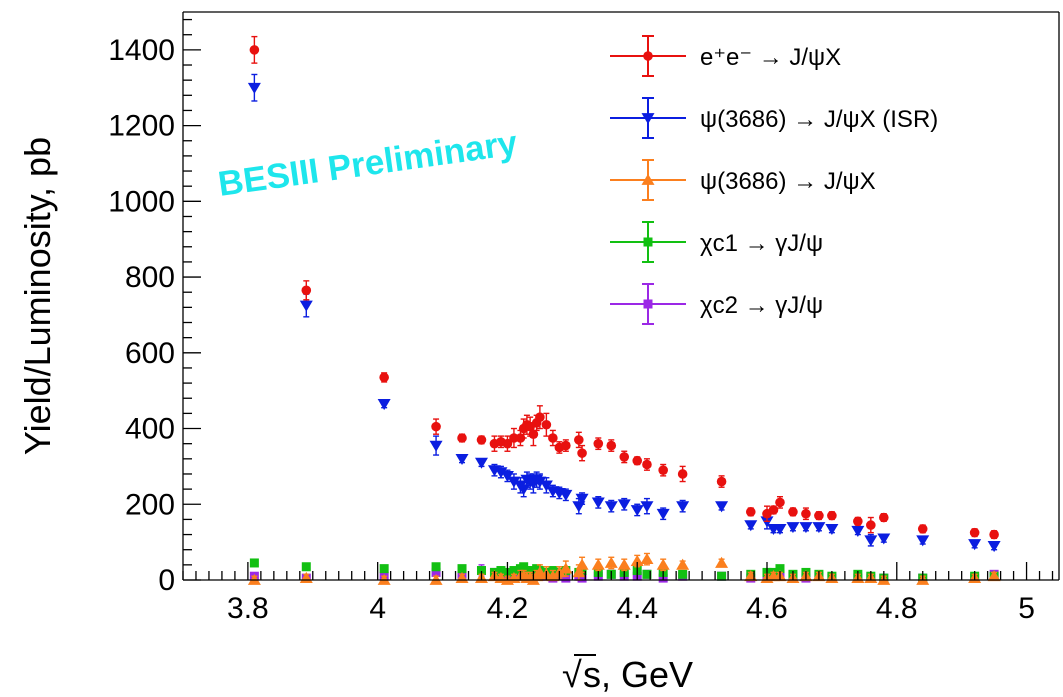 The height and width of the screenshot is (697, 1063). I want to click on legend-entry: χc1 → γJ/ψ, so click(716, 242).